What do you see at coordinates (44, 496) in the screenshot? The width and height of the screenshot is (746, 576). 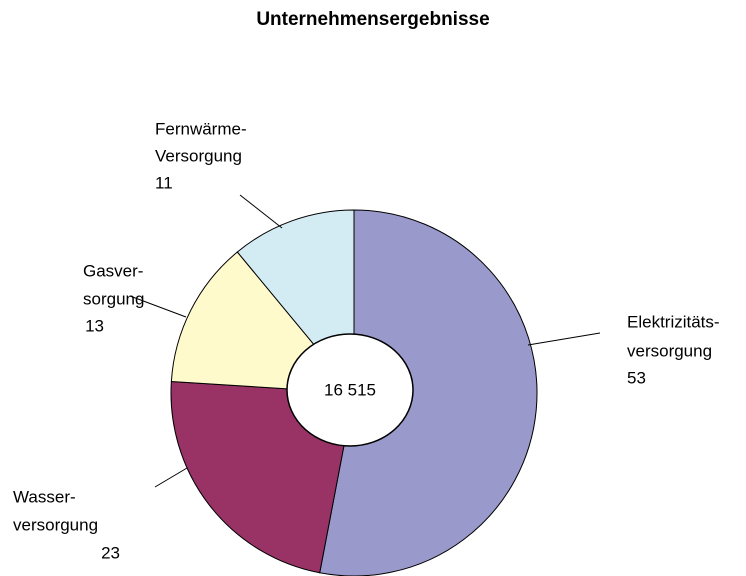 I see `slice-label: Wasser-` at bounding box center [44, 496].